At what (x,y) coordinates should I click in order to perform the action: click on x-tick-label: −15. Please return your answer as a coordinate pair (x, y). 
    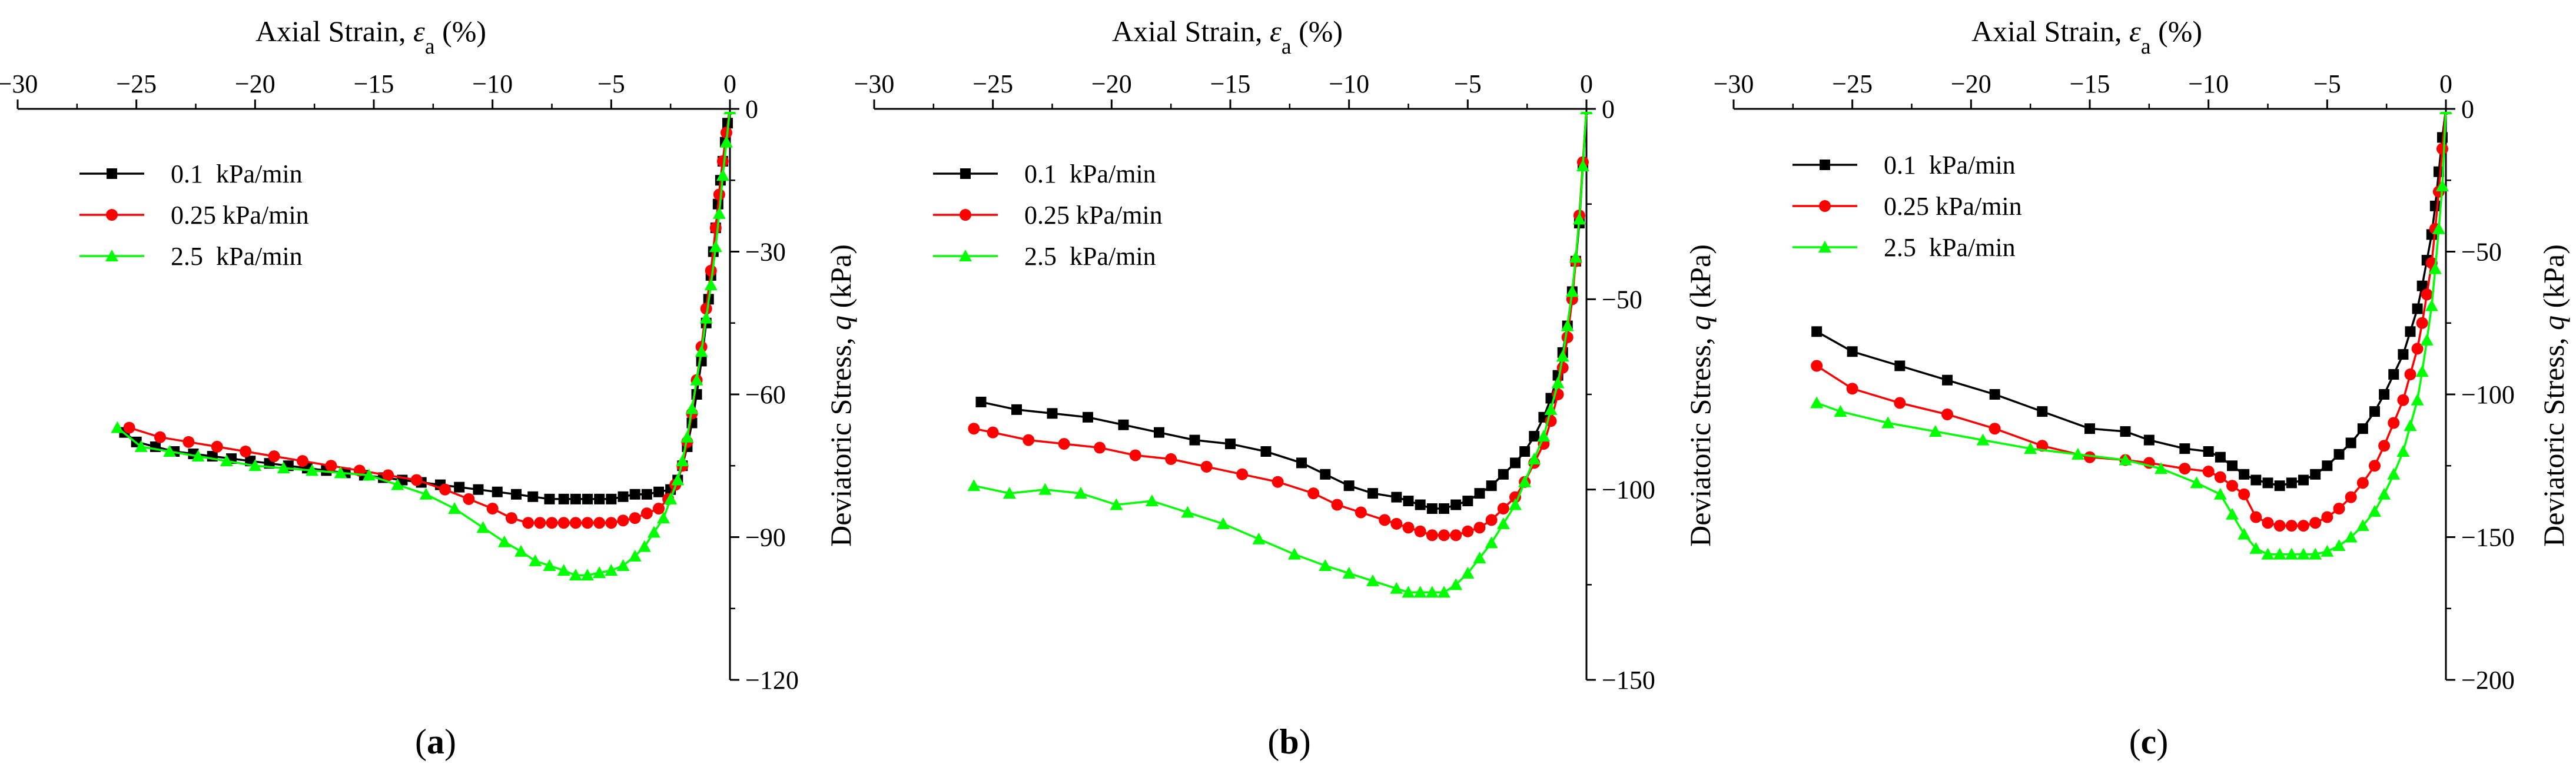
    Looking at the image, I should click on (1230, 83).